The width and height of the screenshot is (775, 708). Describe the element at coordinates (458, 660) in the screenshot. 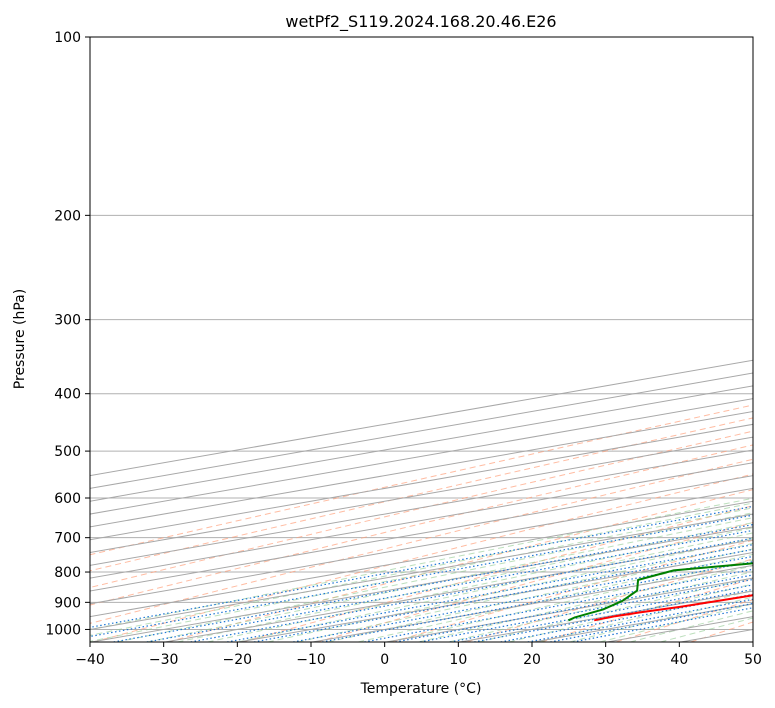

I see `x-tick-label: 10` at that location.